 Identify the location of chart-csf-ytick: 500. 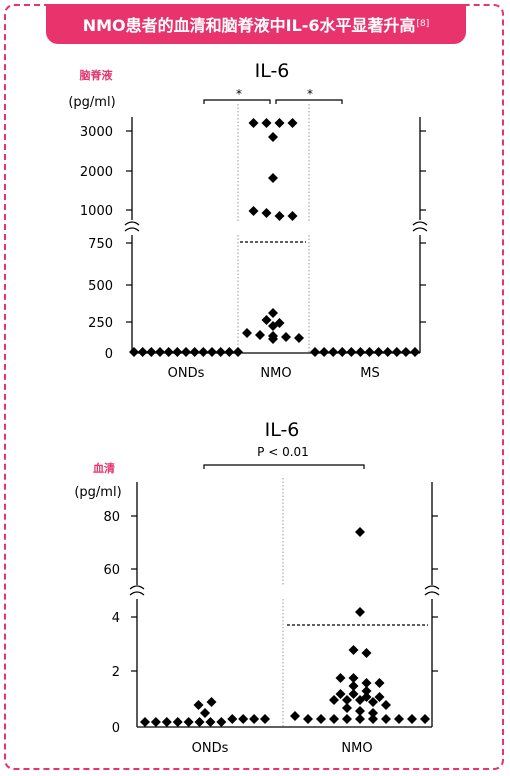
(100, 286).